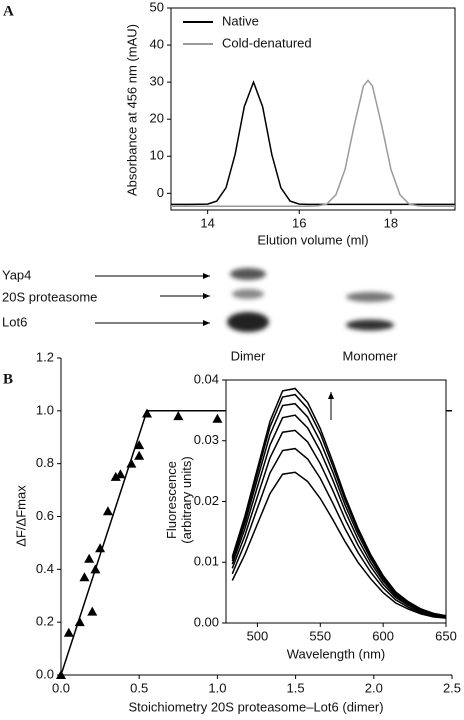  I want to click on x-axis-title: Elution volume (ml), so click(312, 239).